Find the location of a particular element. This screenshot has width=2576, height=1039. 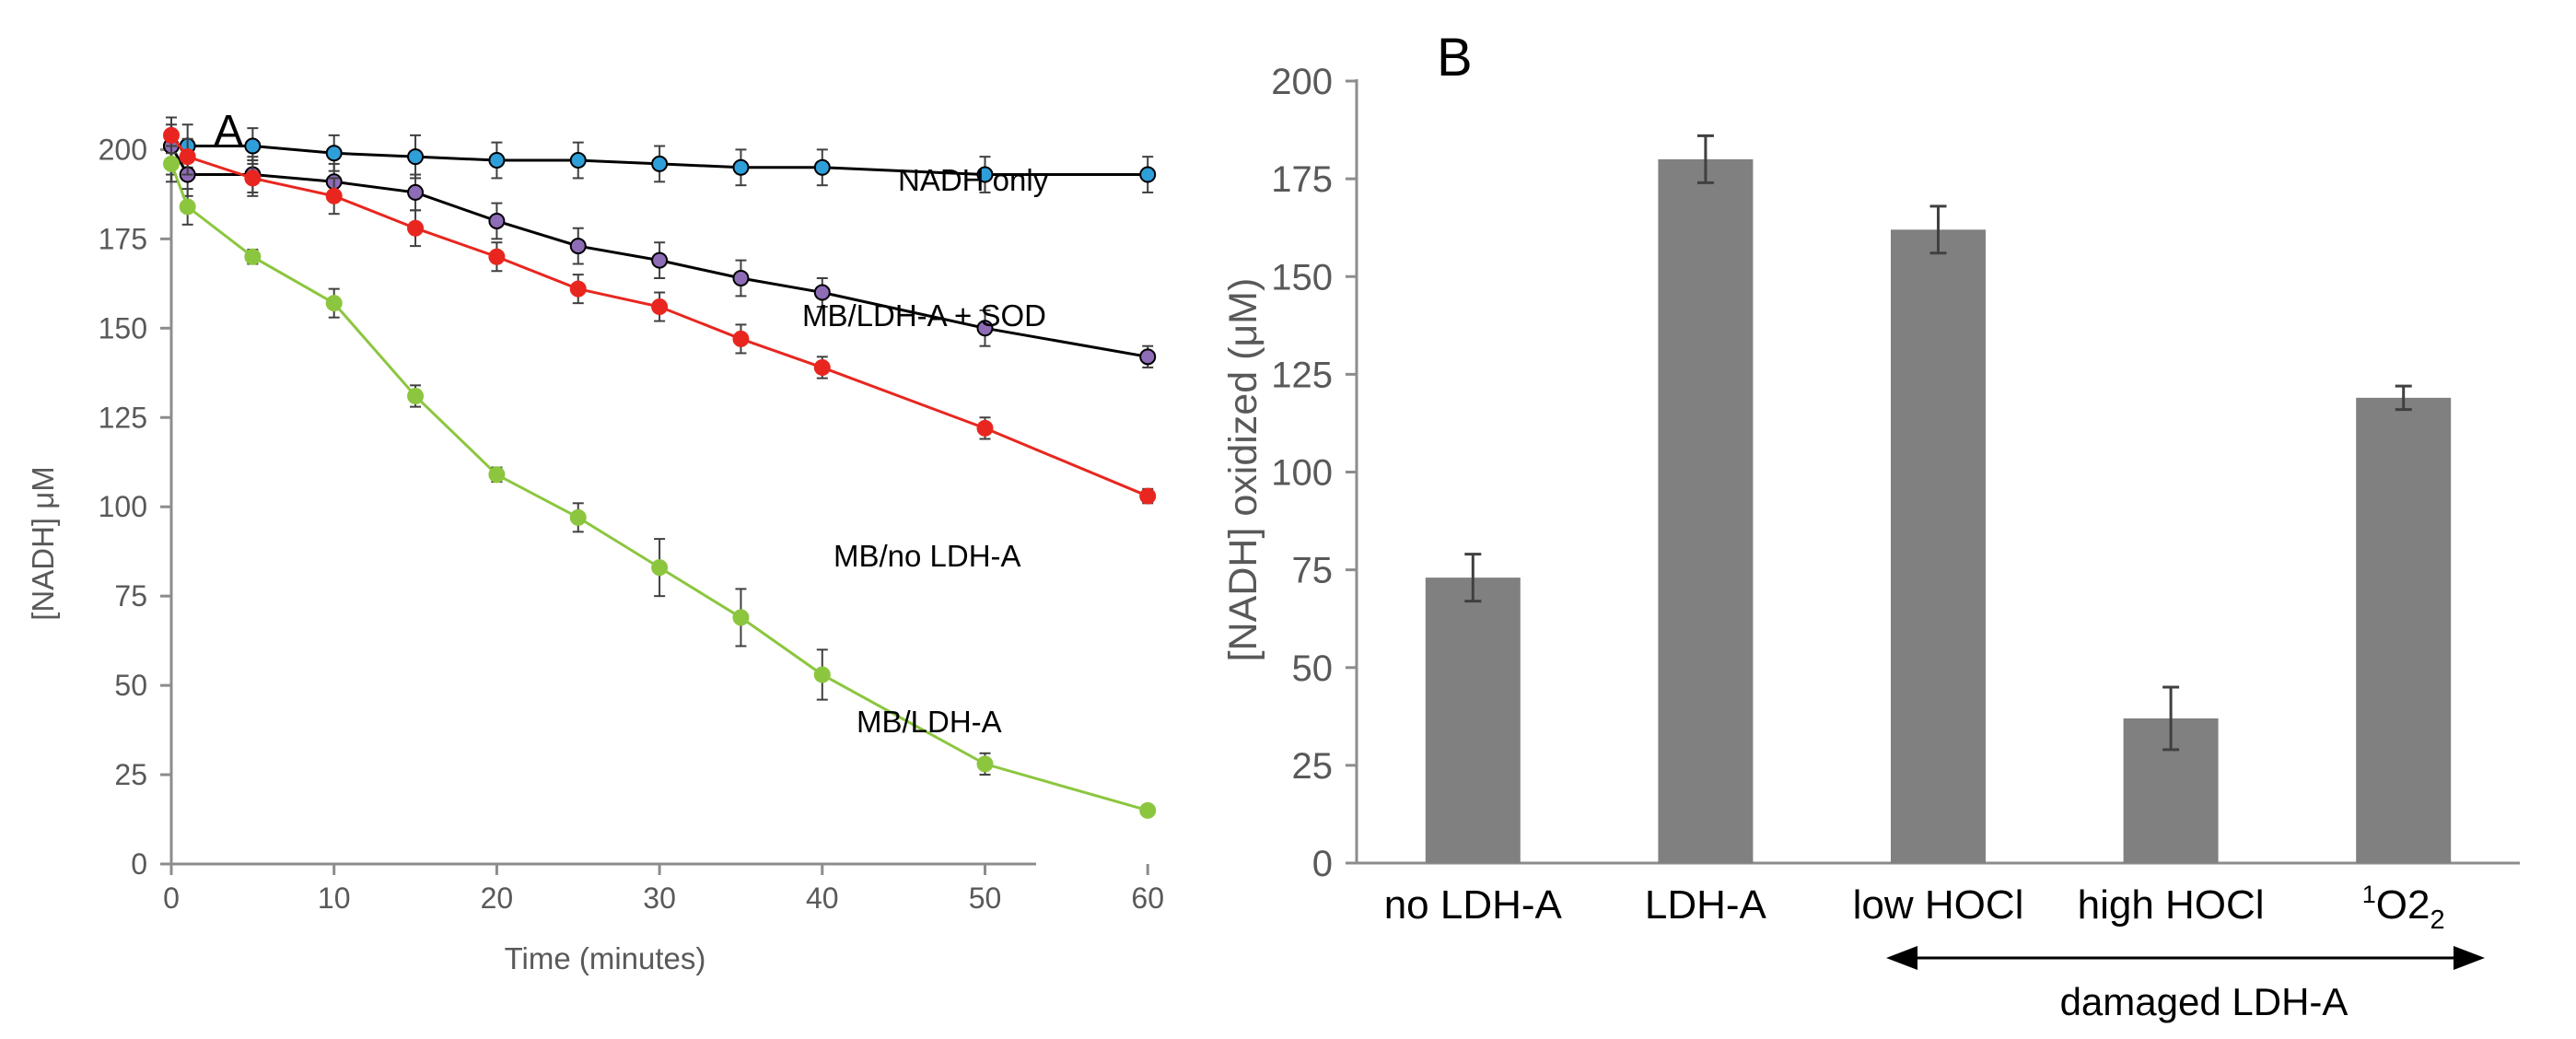

panel-b-y-tick-label: 150 is located at coordinates (1302, 278).